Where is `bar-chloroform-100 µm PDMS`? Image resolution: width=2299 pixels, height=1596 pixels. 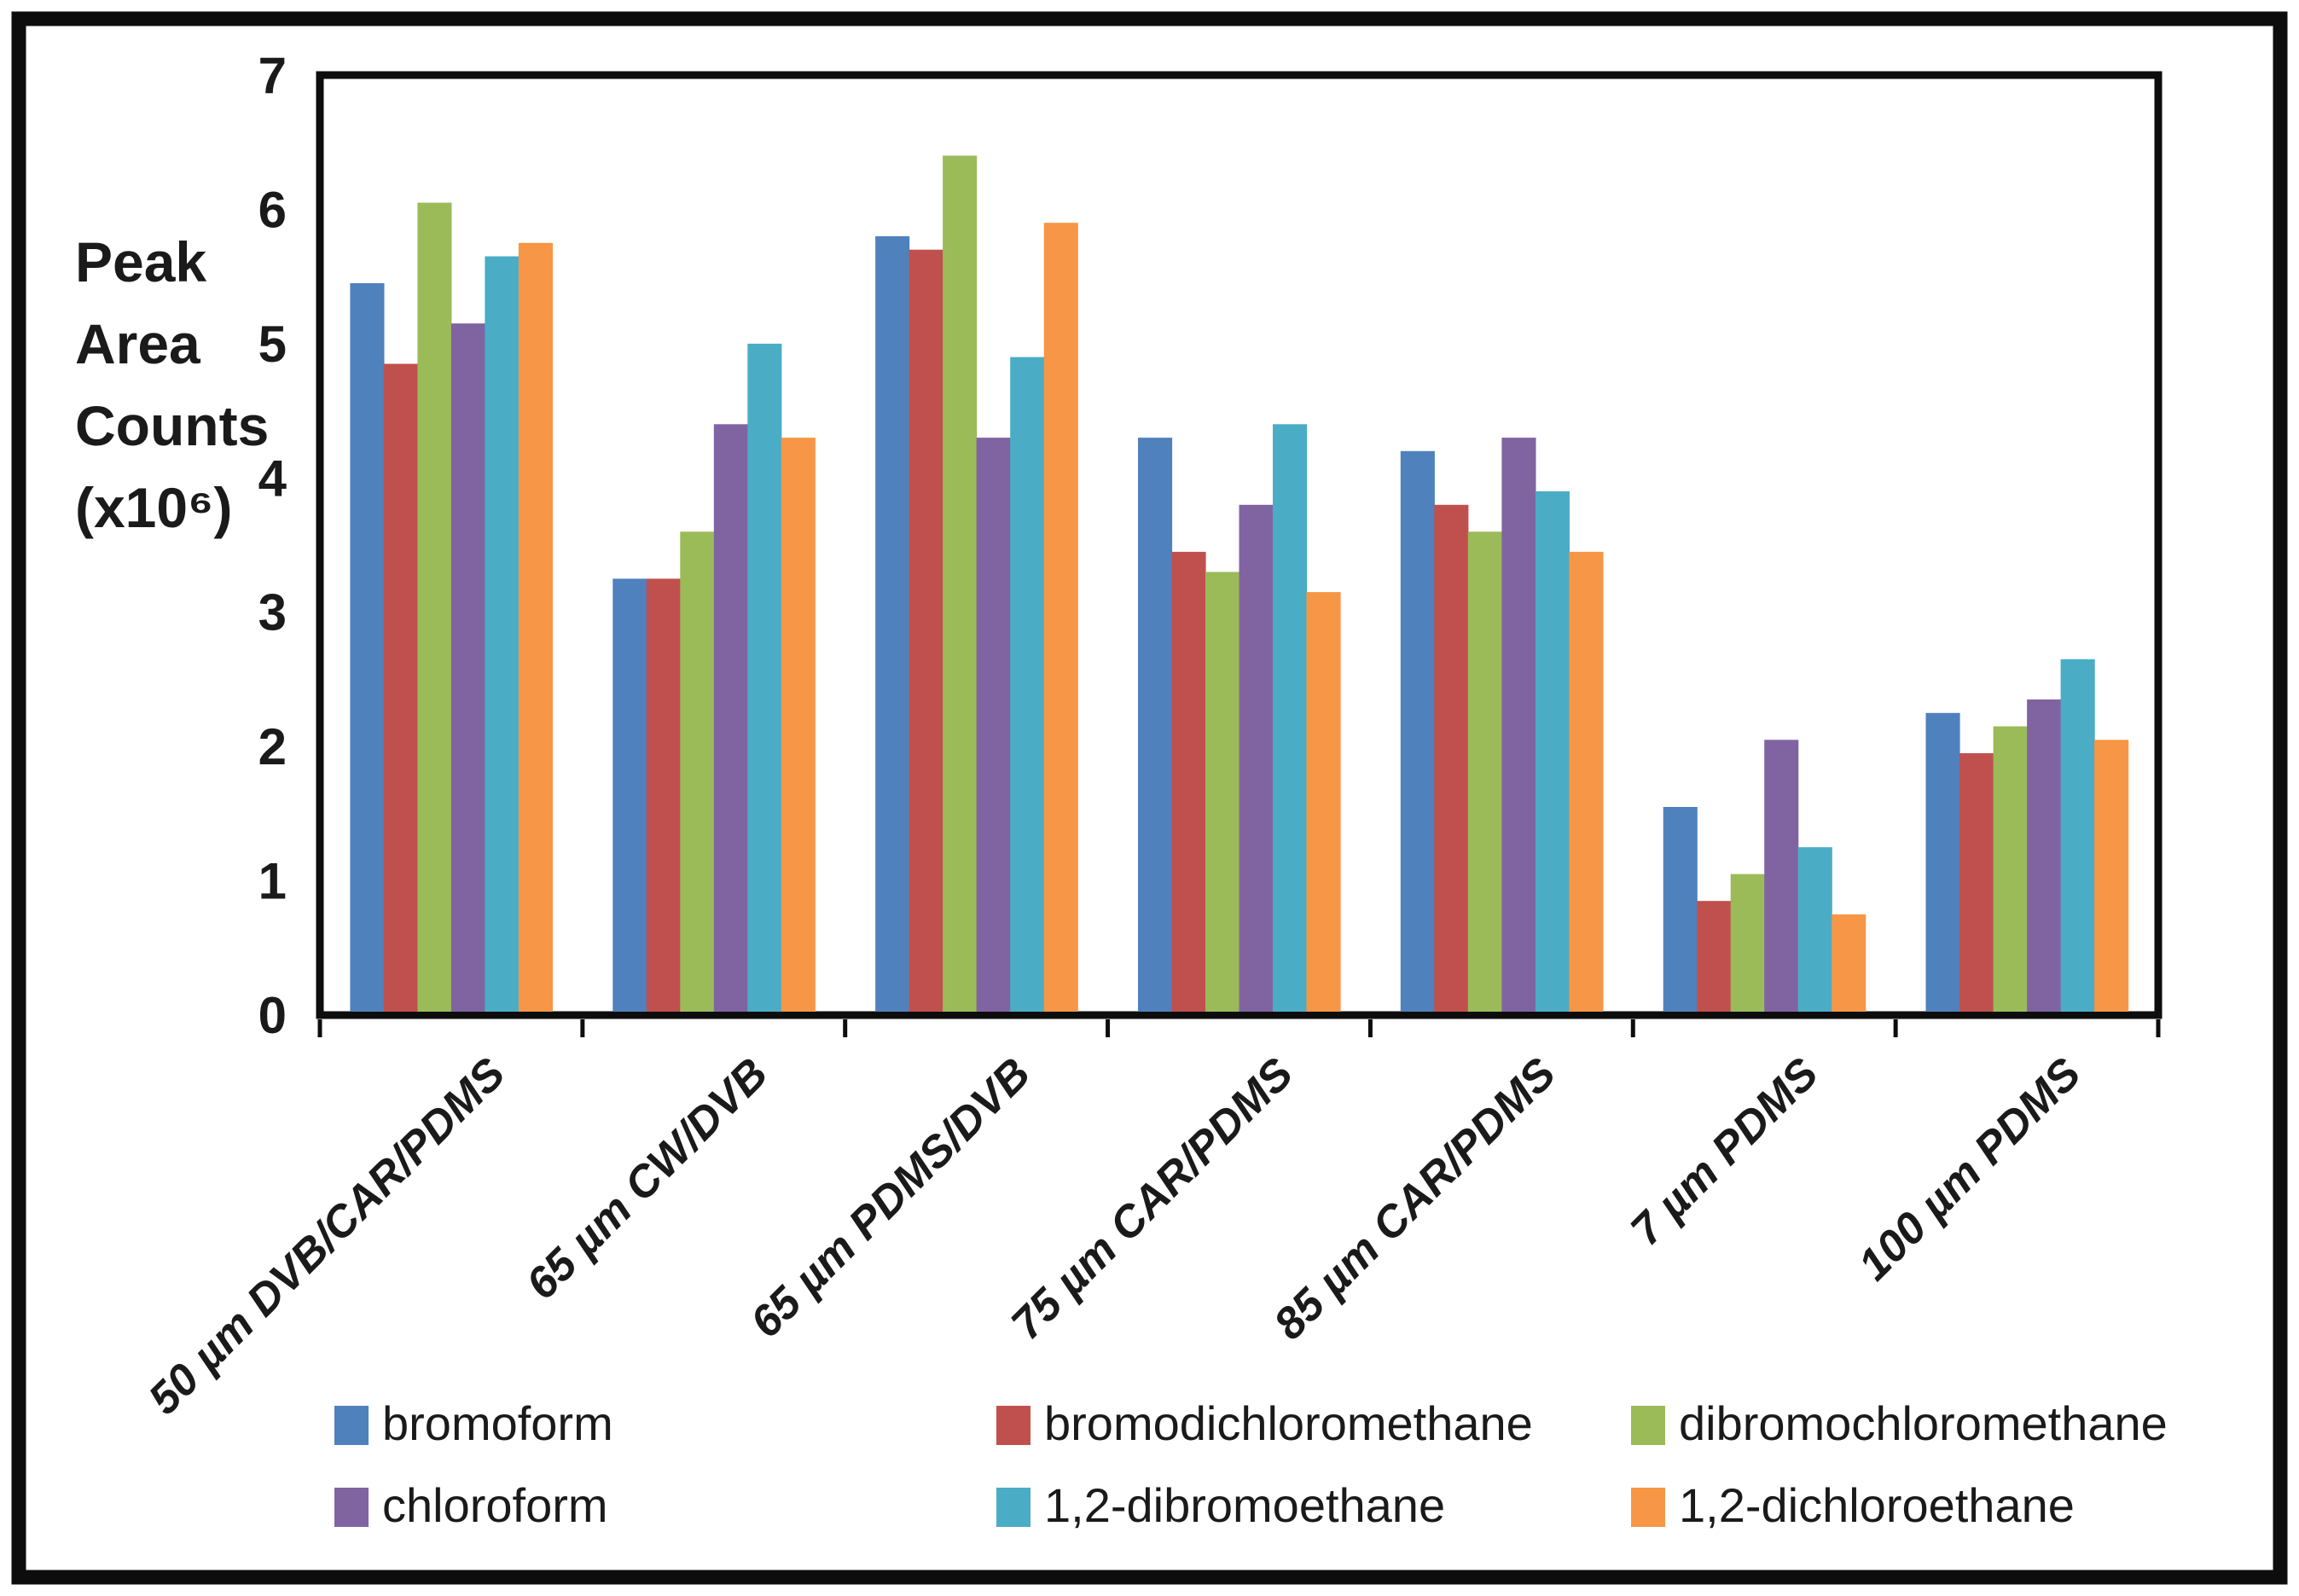
bar-chloroform-100 µm PDMS is located at coordinates (2044, 855).